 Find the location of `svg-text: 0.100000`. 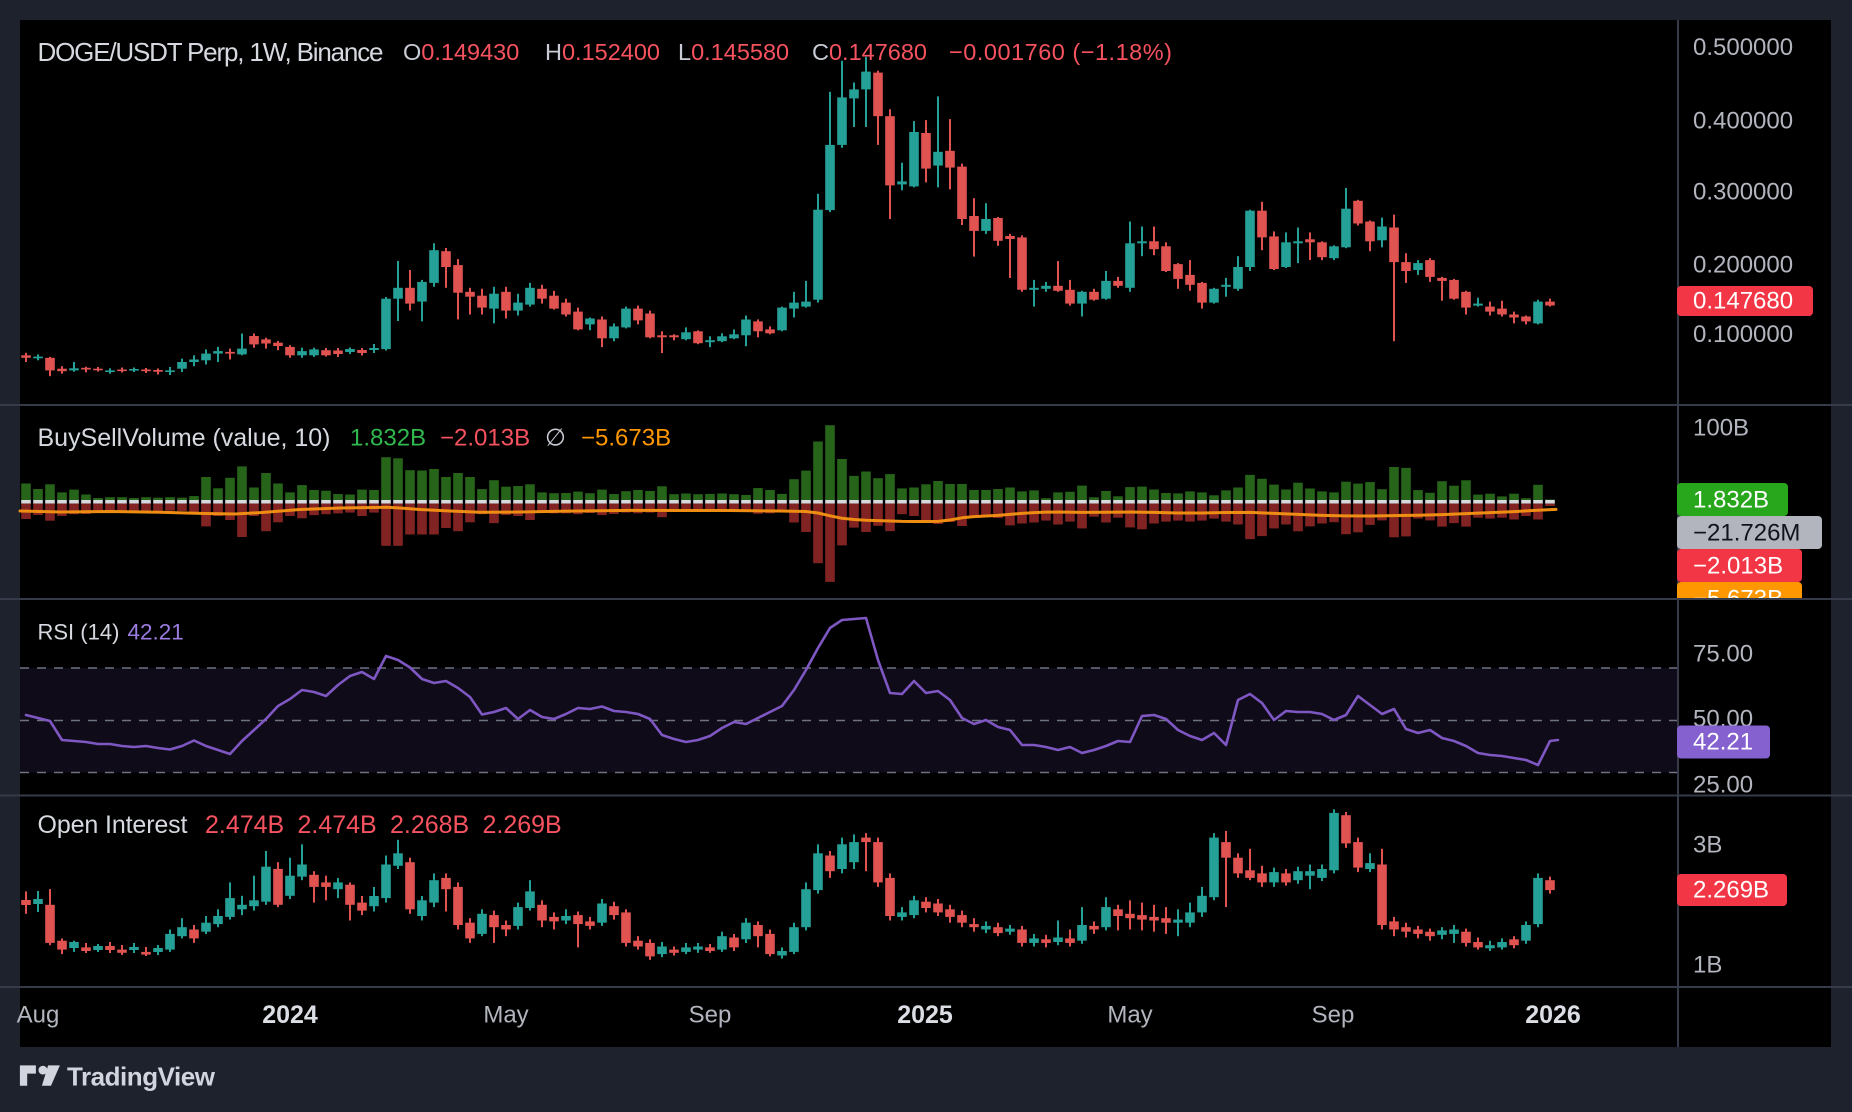

svg-text: 0.100000 is located at coordinates (1743, 334).